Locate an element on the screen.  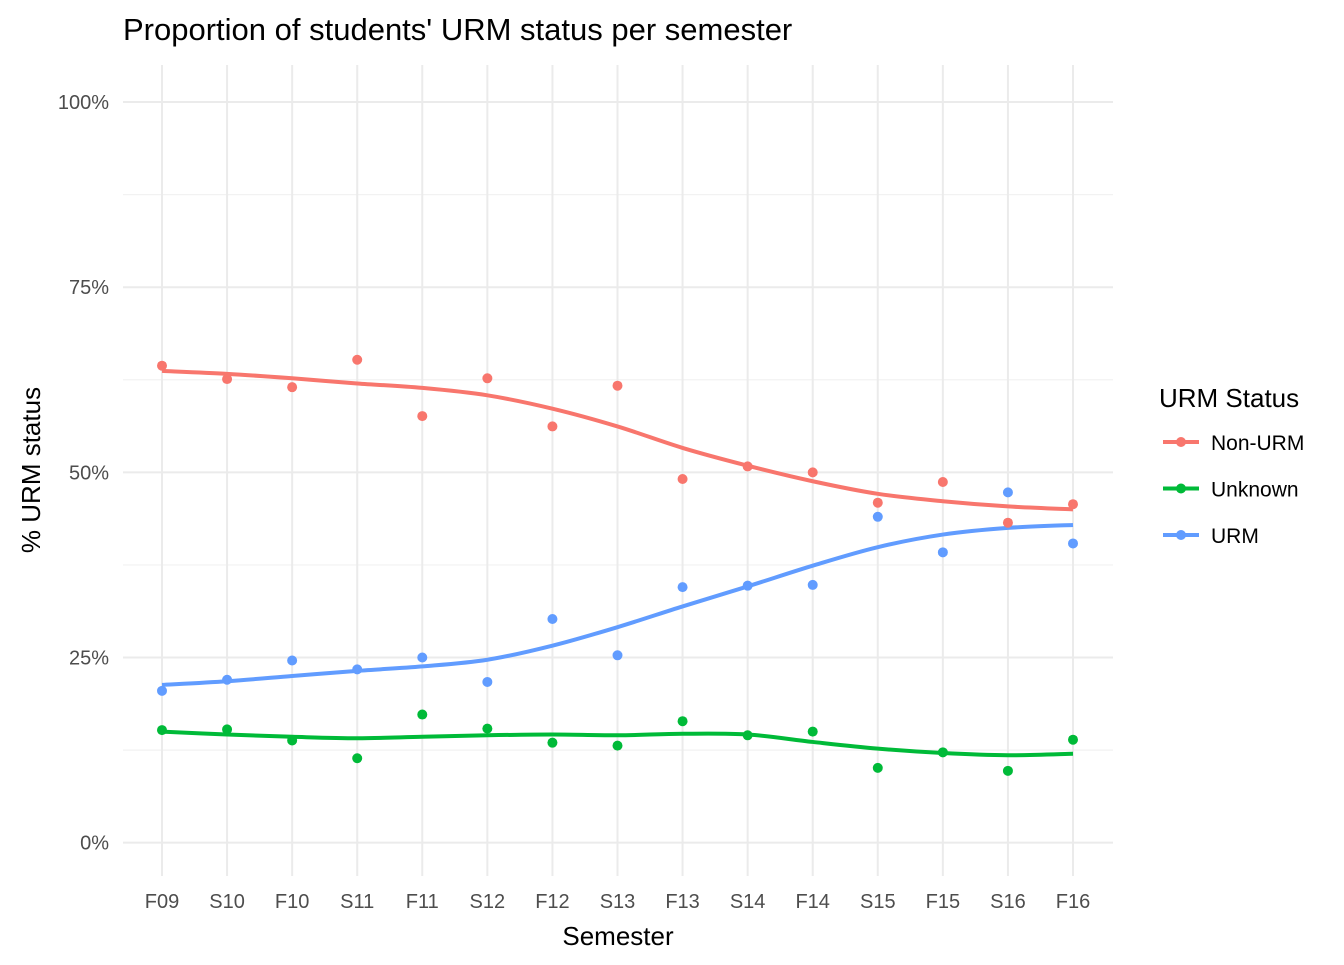
y-tick-label: 25% is located at coordinates (89, 659).